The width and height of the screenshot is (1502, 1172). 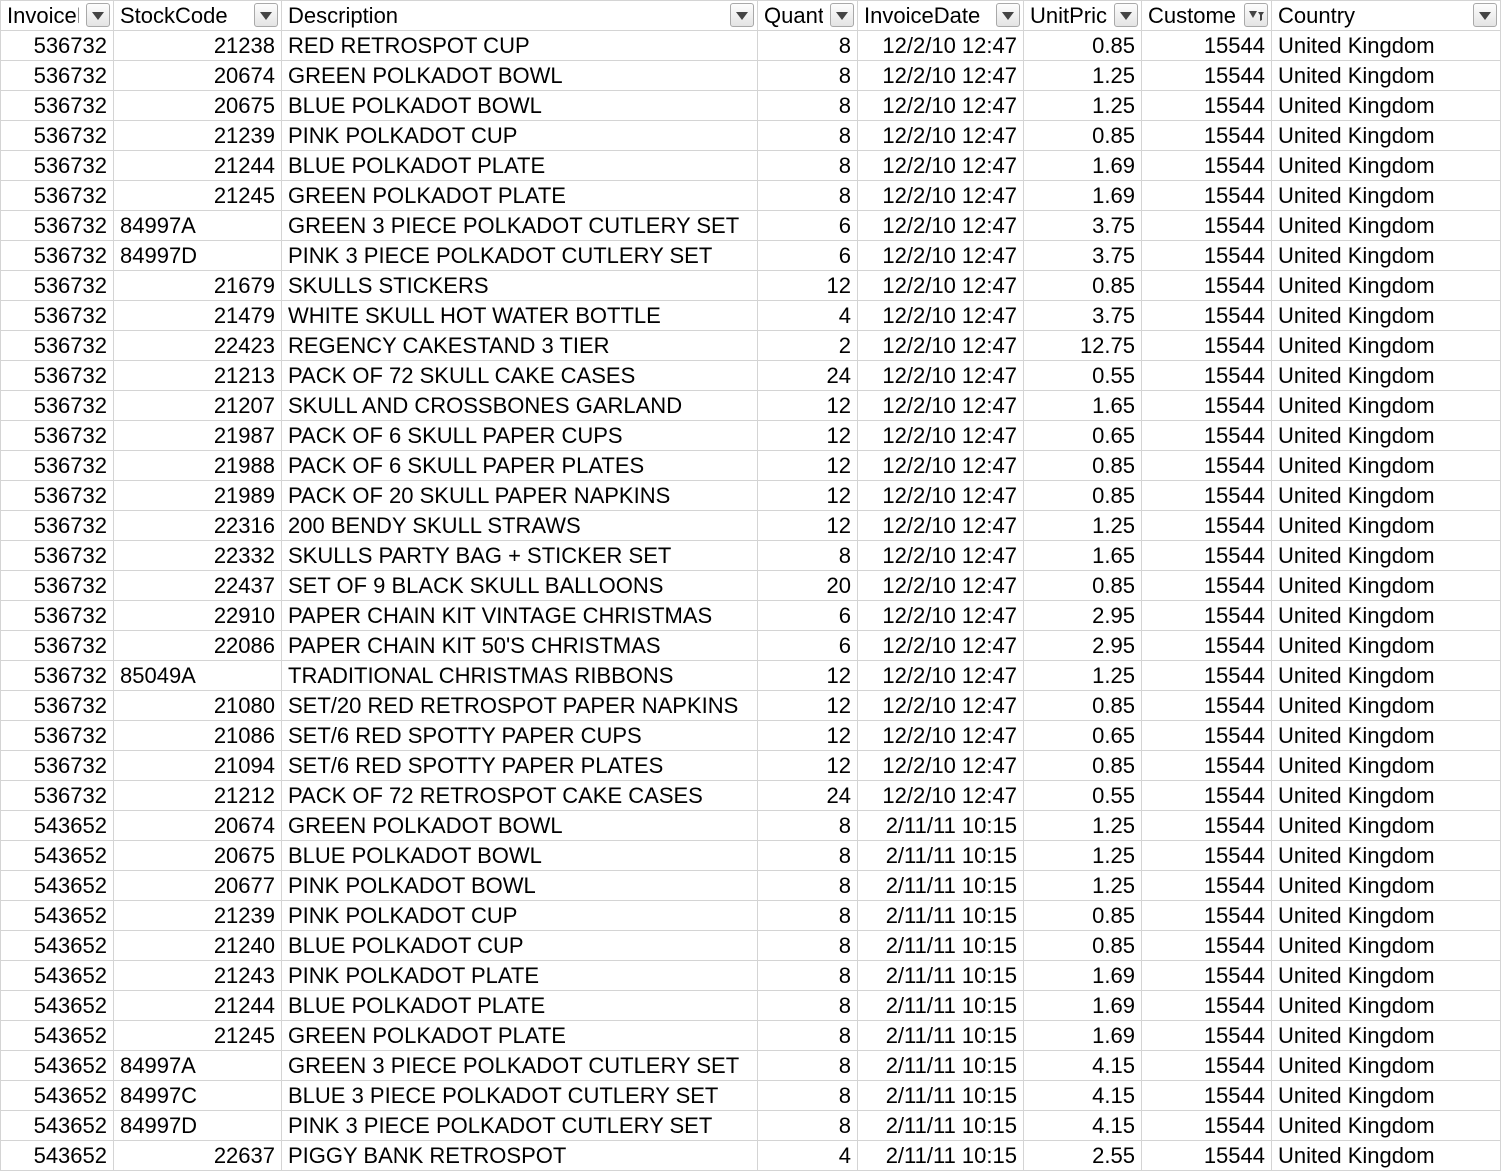 I want to click on cell-desc: SKULL AND CROSSBONES GARLAND, so click(x=519, y=405).